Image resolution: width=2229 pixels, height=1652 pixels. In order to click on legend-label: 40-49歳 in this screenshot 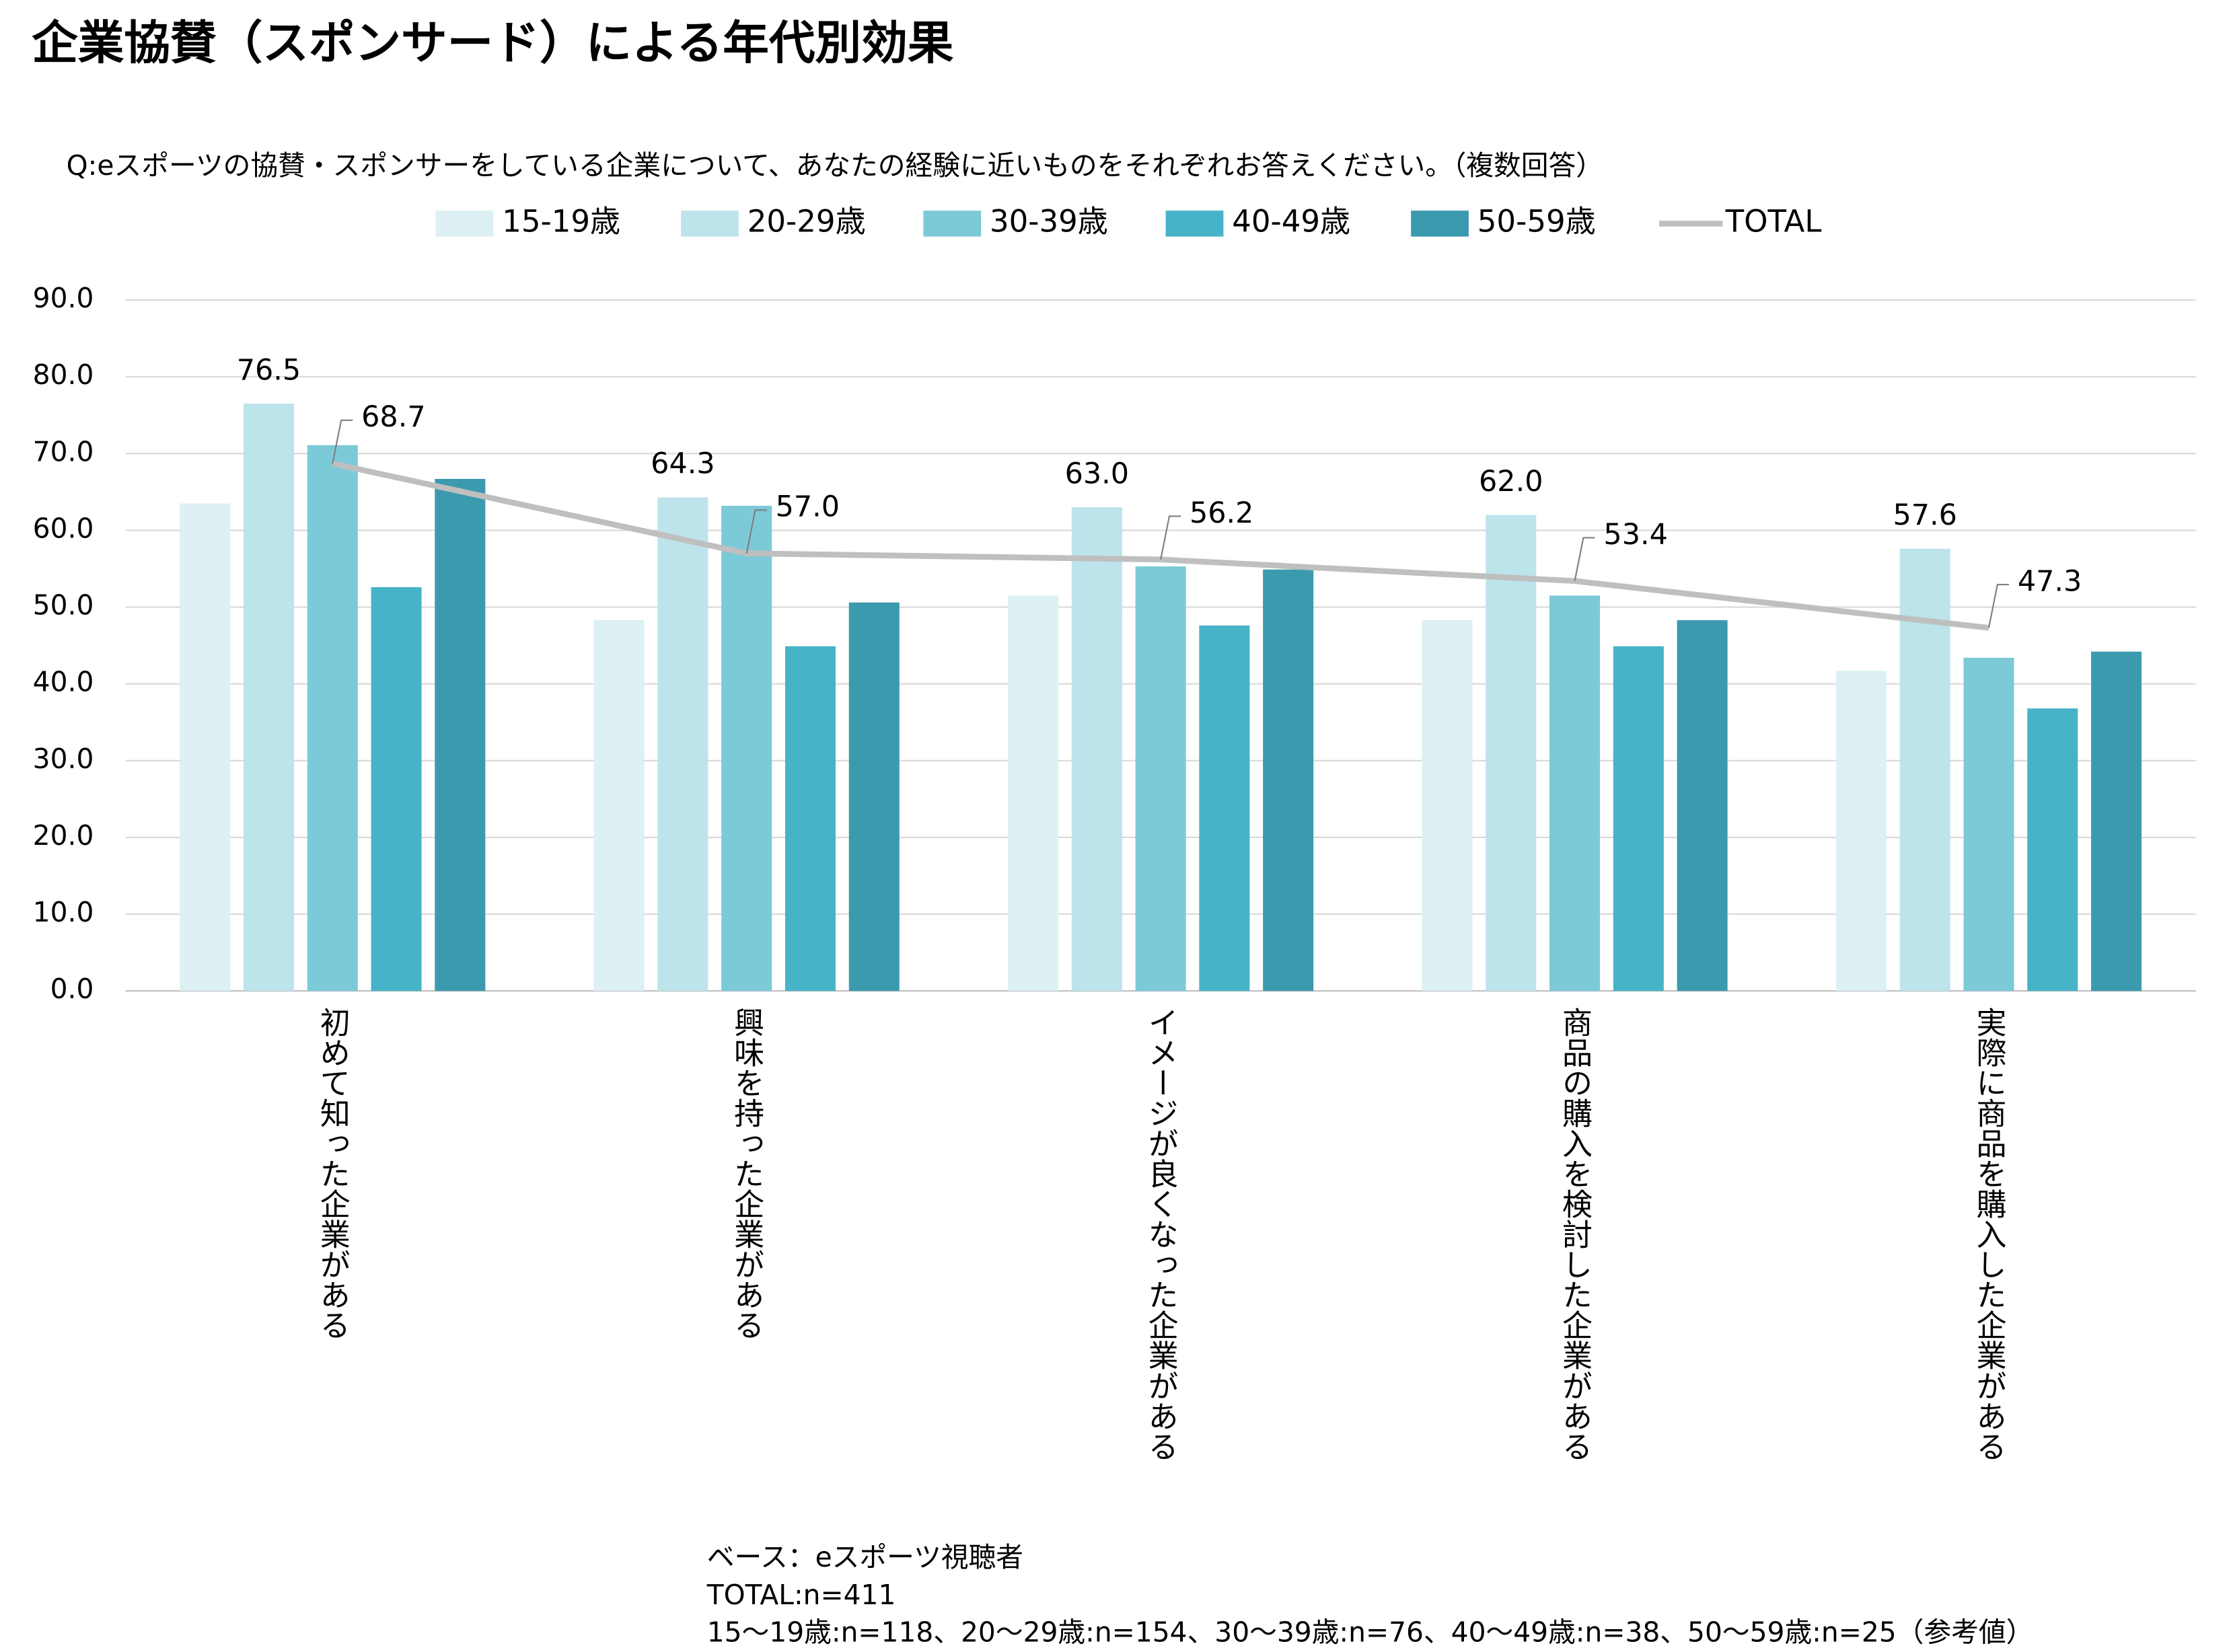, I will do `click(1291, 221)`.